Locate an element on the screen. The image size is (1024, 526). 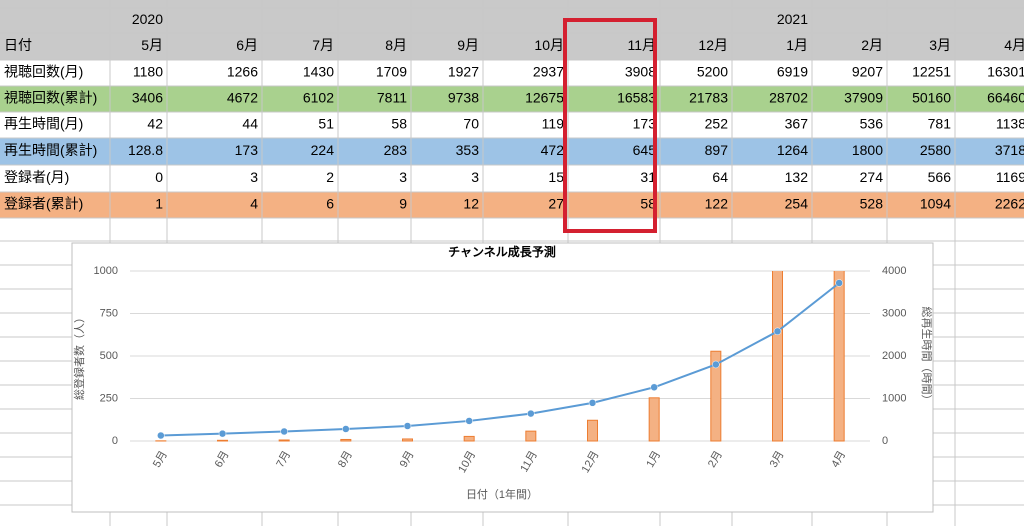
cell-text: 51 is located at coordinates (326, 124).